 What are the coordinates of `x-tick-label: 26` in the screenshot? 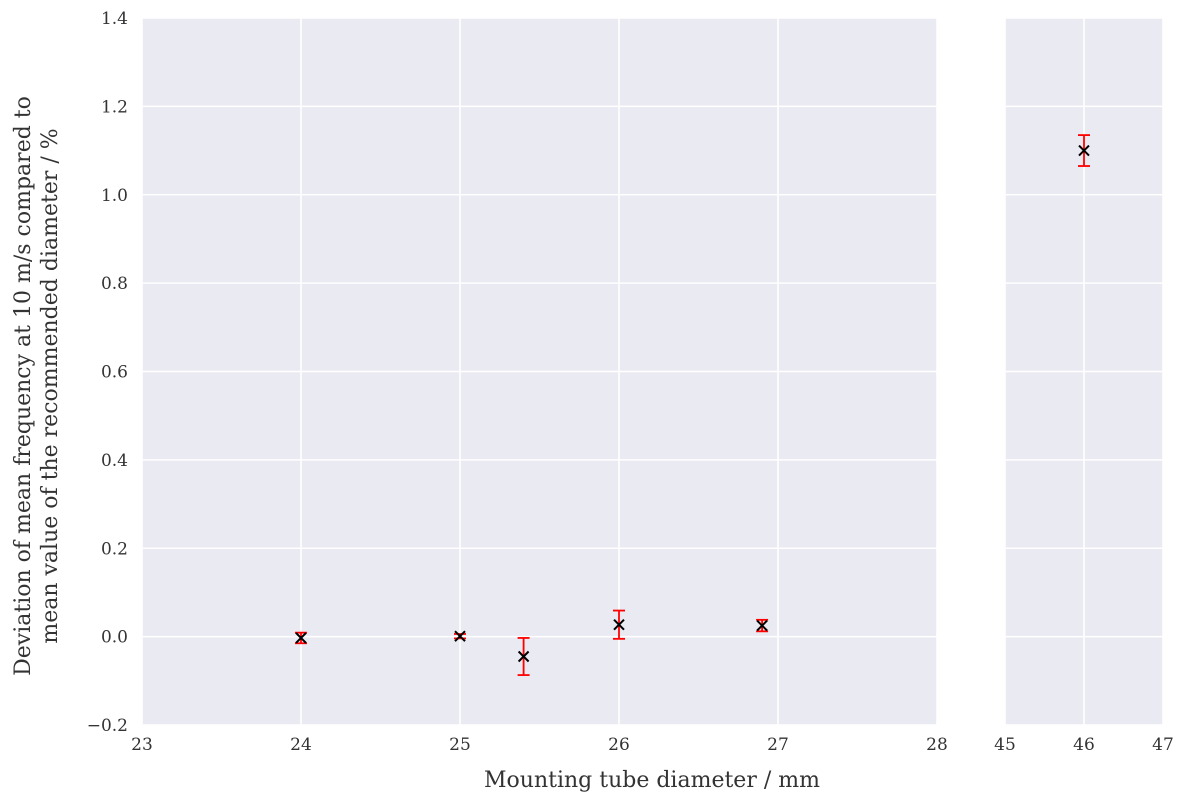 It's located at (619, 745).